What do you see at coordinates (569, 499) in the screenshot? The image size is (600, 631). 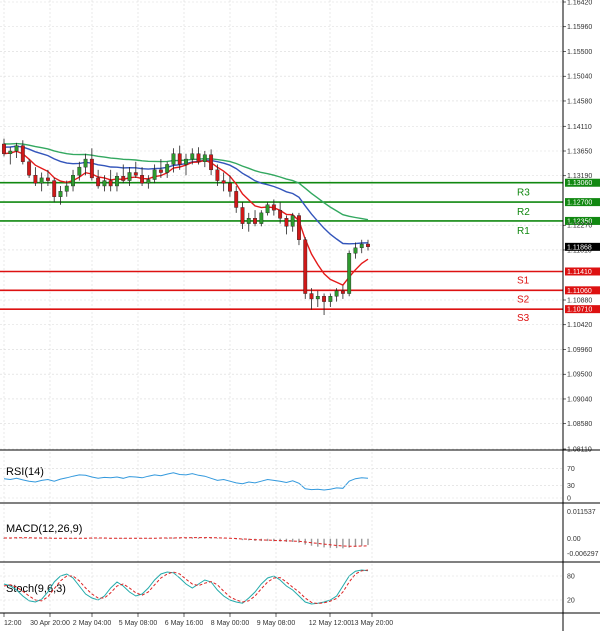 I see `rsi-tick-label: 0` at bounding box center [569, 499].